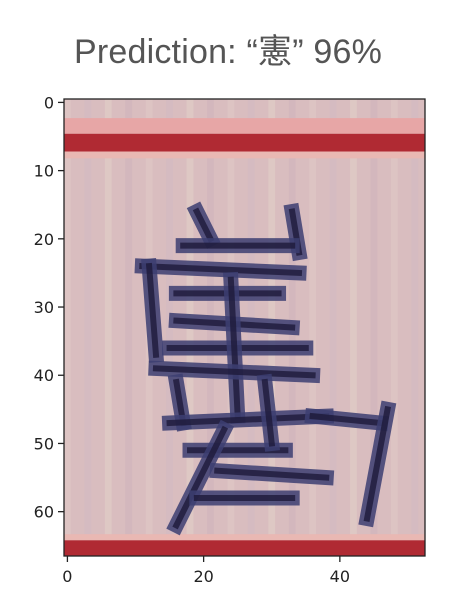 This screenshot has height=614, width=456. I want to click on top-band-light, so click(244, 126).